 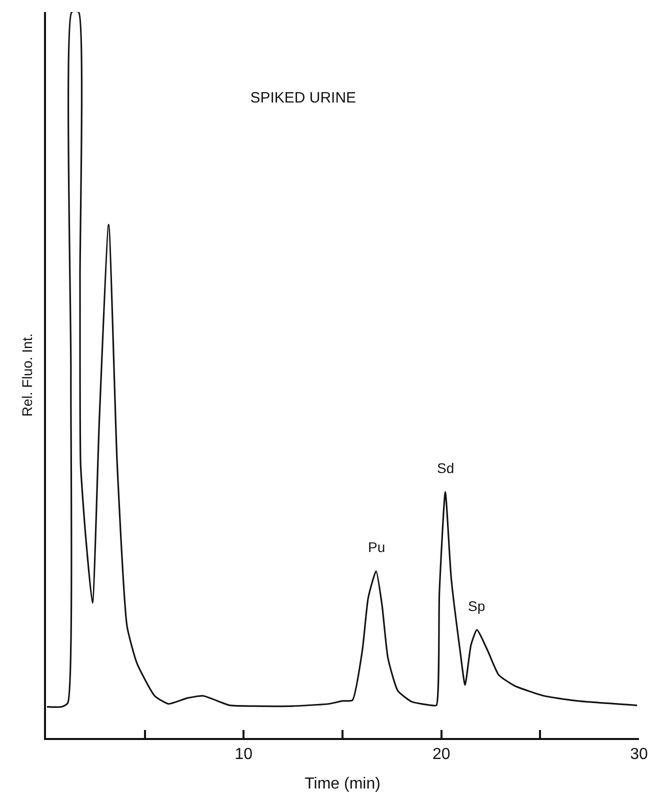 I want to click on x-tick-label: 10, so click(x=243, y=755).